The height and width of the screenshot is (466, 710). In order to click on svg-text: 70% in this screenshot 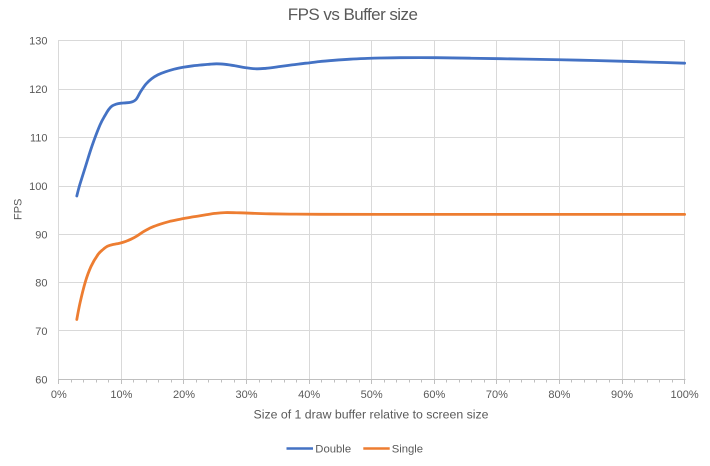, I will do `click(497, 395)`.